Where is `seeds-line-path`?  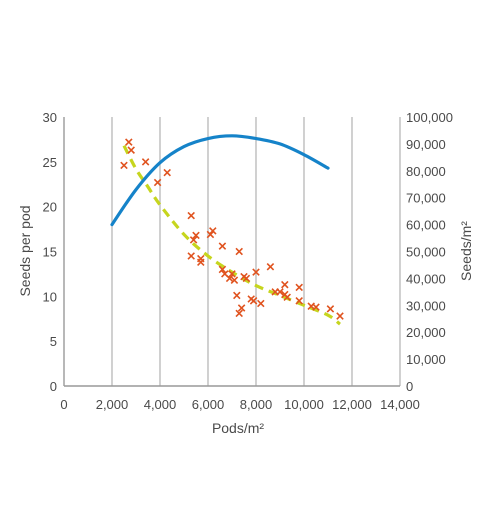
seeds-line-path is located at coordinates (220, 180).